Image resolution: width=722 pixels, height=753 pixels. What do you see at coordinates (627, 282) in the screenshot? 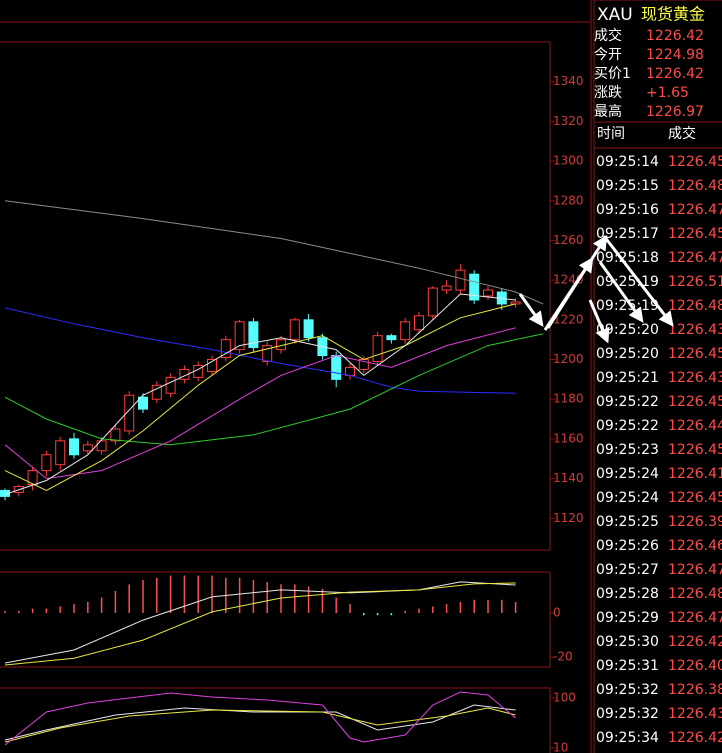
I see `trade-time: 09:25:19` at bounding box center [627, 282].